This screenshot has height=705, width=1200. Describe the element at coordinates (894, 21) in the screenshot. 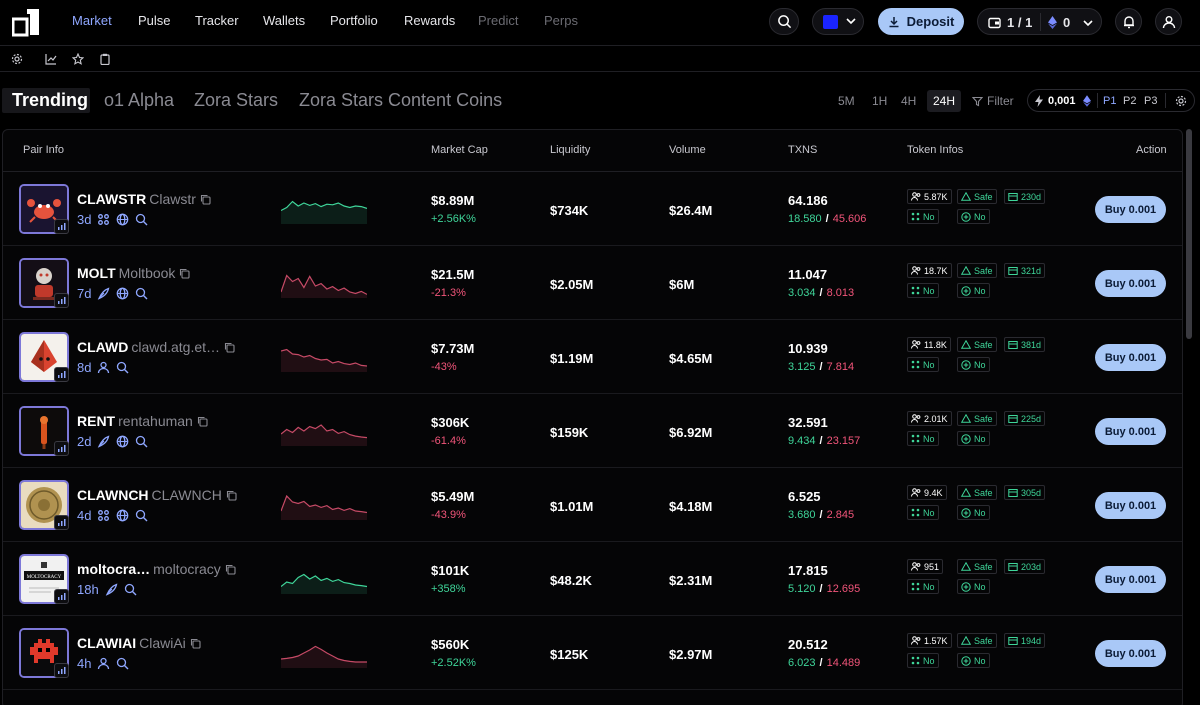

I see `download-icon` at that location.